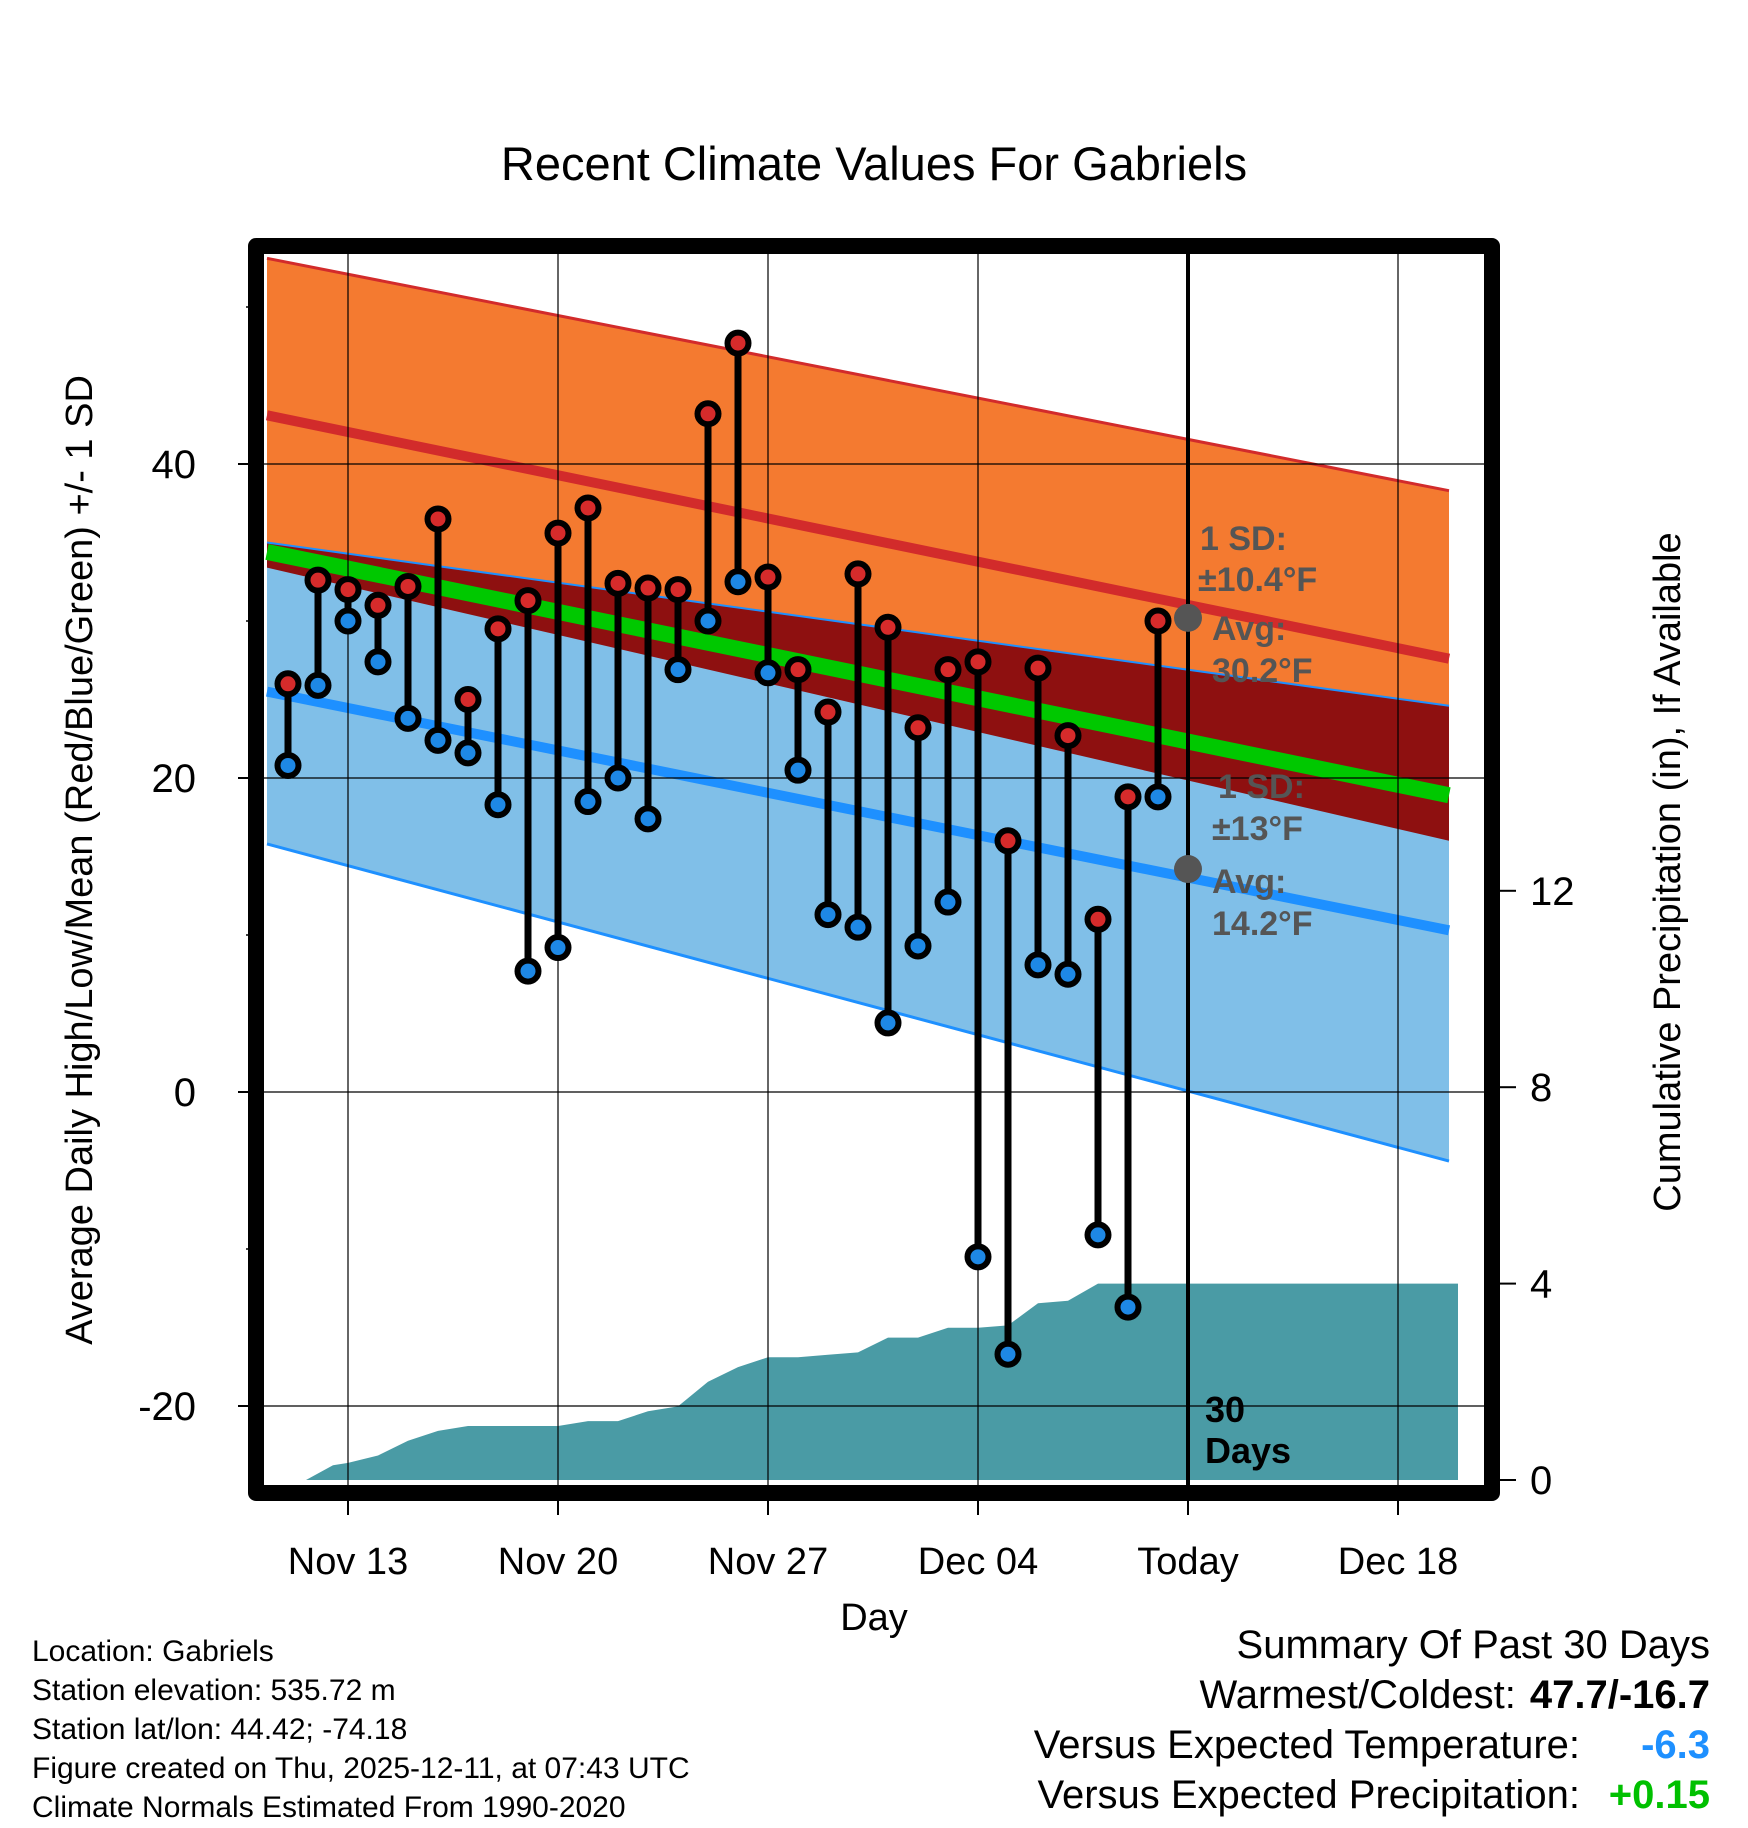 This screenshot has height=1828, width=1748. What do you see at coordinates (1552, 892) in the screenshot?
I see `y2-tick-label: 12` at bounding box center [1552, 892].